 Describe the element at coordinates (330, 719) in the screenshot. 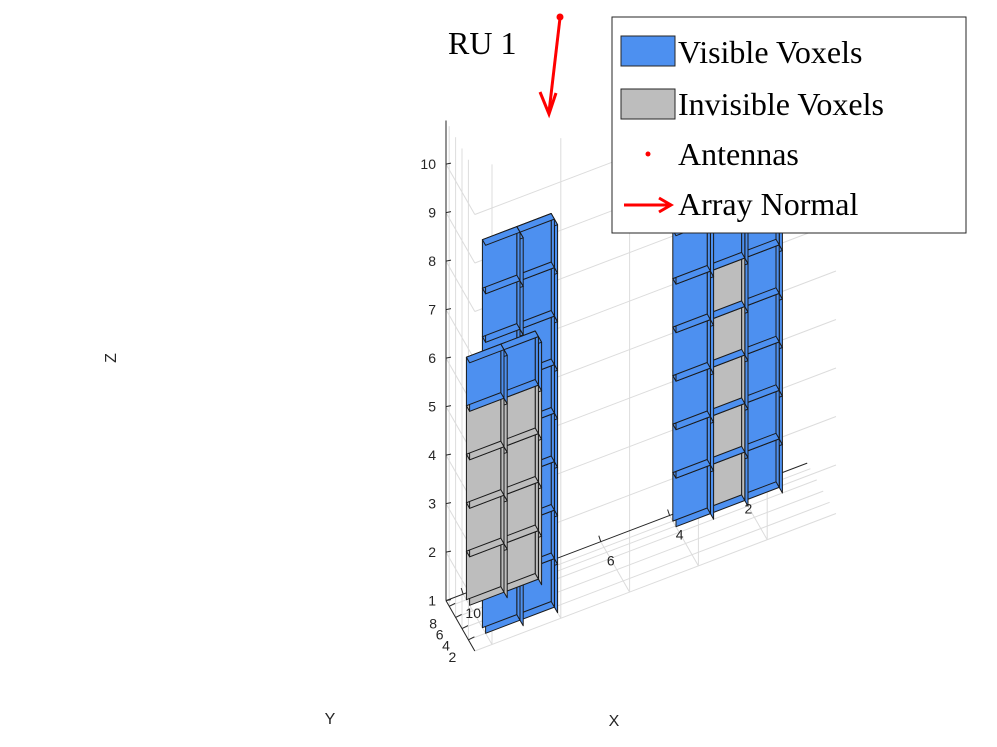

I see `y-axis-label: Y` at that location.